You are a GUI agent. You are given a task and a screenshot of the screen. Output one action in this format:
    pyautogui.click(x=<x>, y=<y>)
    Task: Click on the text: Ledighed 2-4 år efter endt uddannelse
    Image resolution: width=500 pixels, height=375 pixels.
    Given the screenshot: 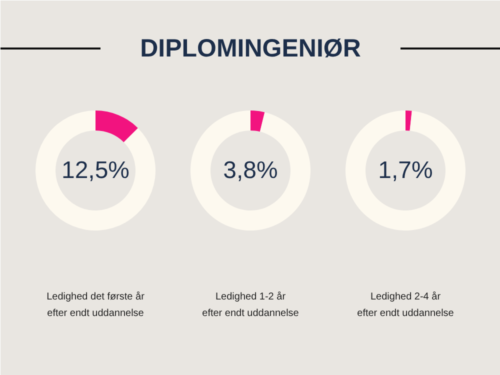 What is the action you would take?
    pyautogui.click(x=405, y=304)
    